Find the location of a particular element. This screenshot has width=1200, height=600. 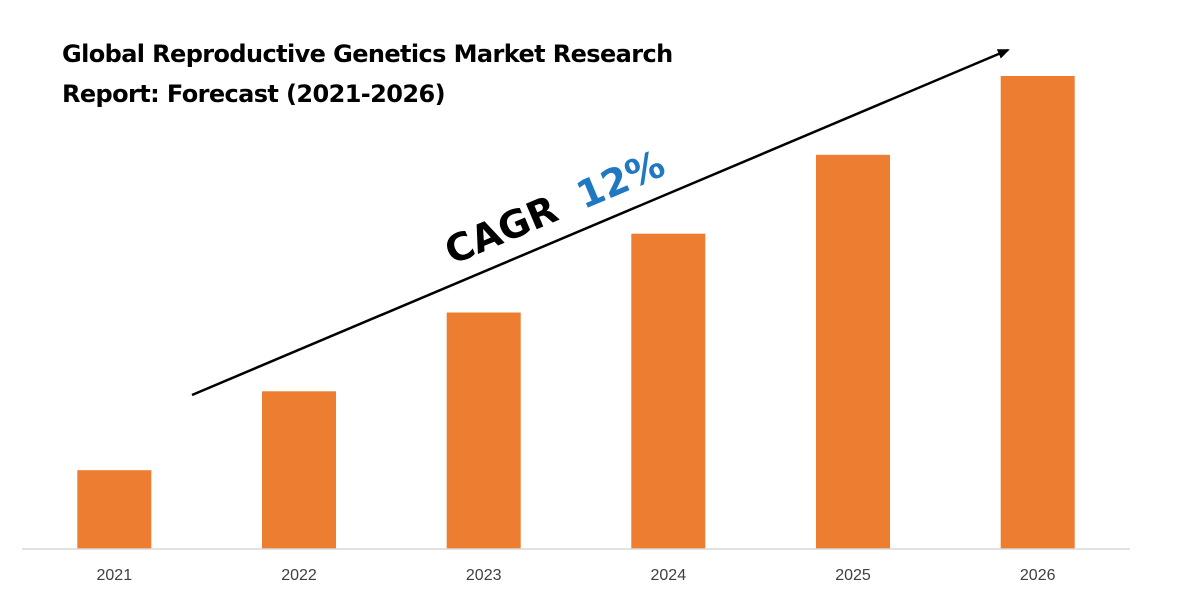

bar-2022 is located at coordinates (299, 470).